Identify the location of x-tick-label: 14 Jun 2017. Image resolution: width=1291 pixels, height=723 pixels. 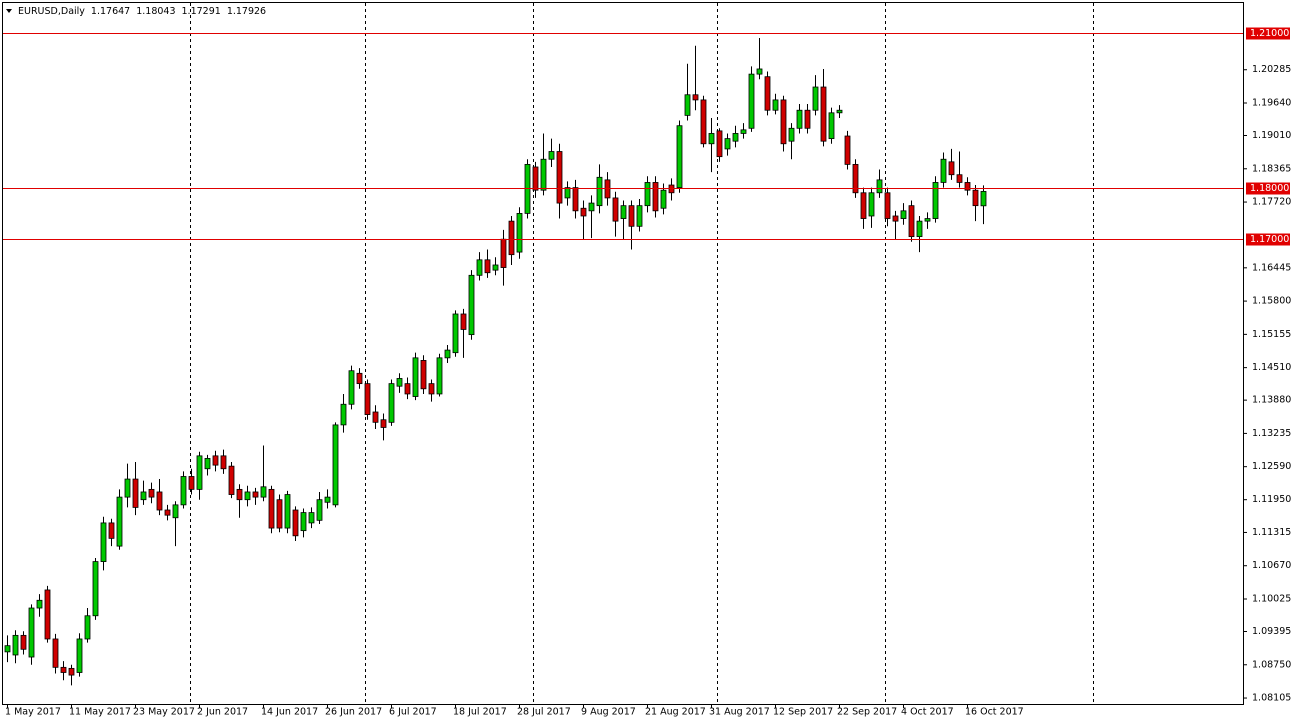
(289, 712).